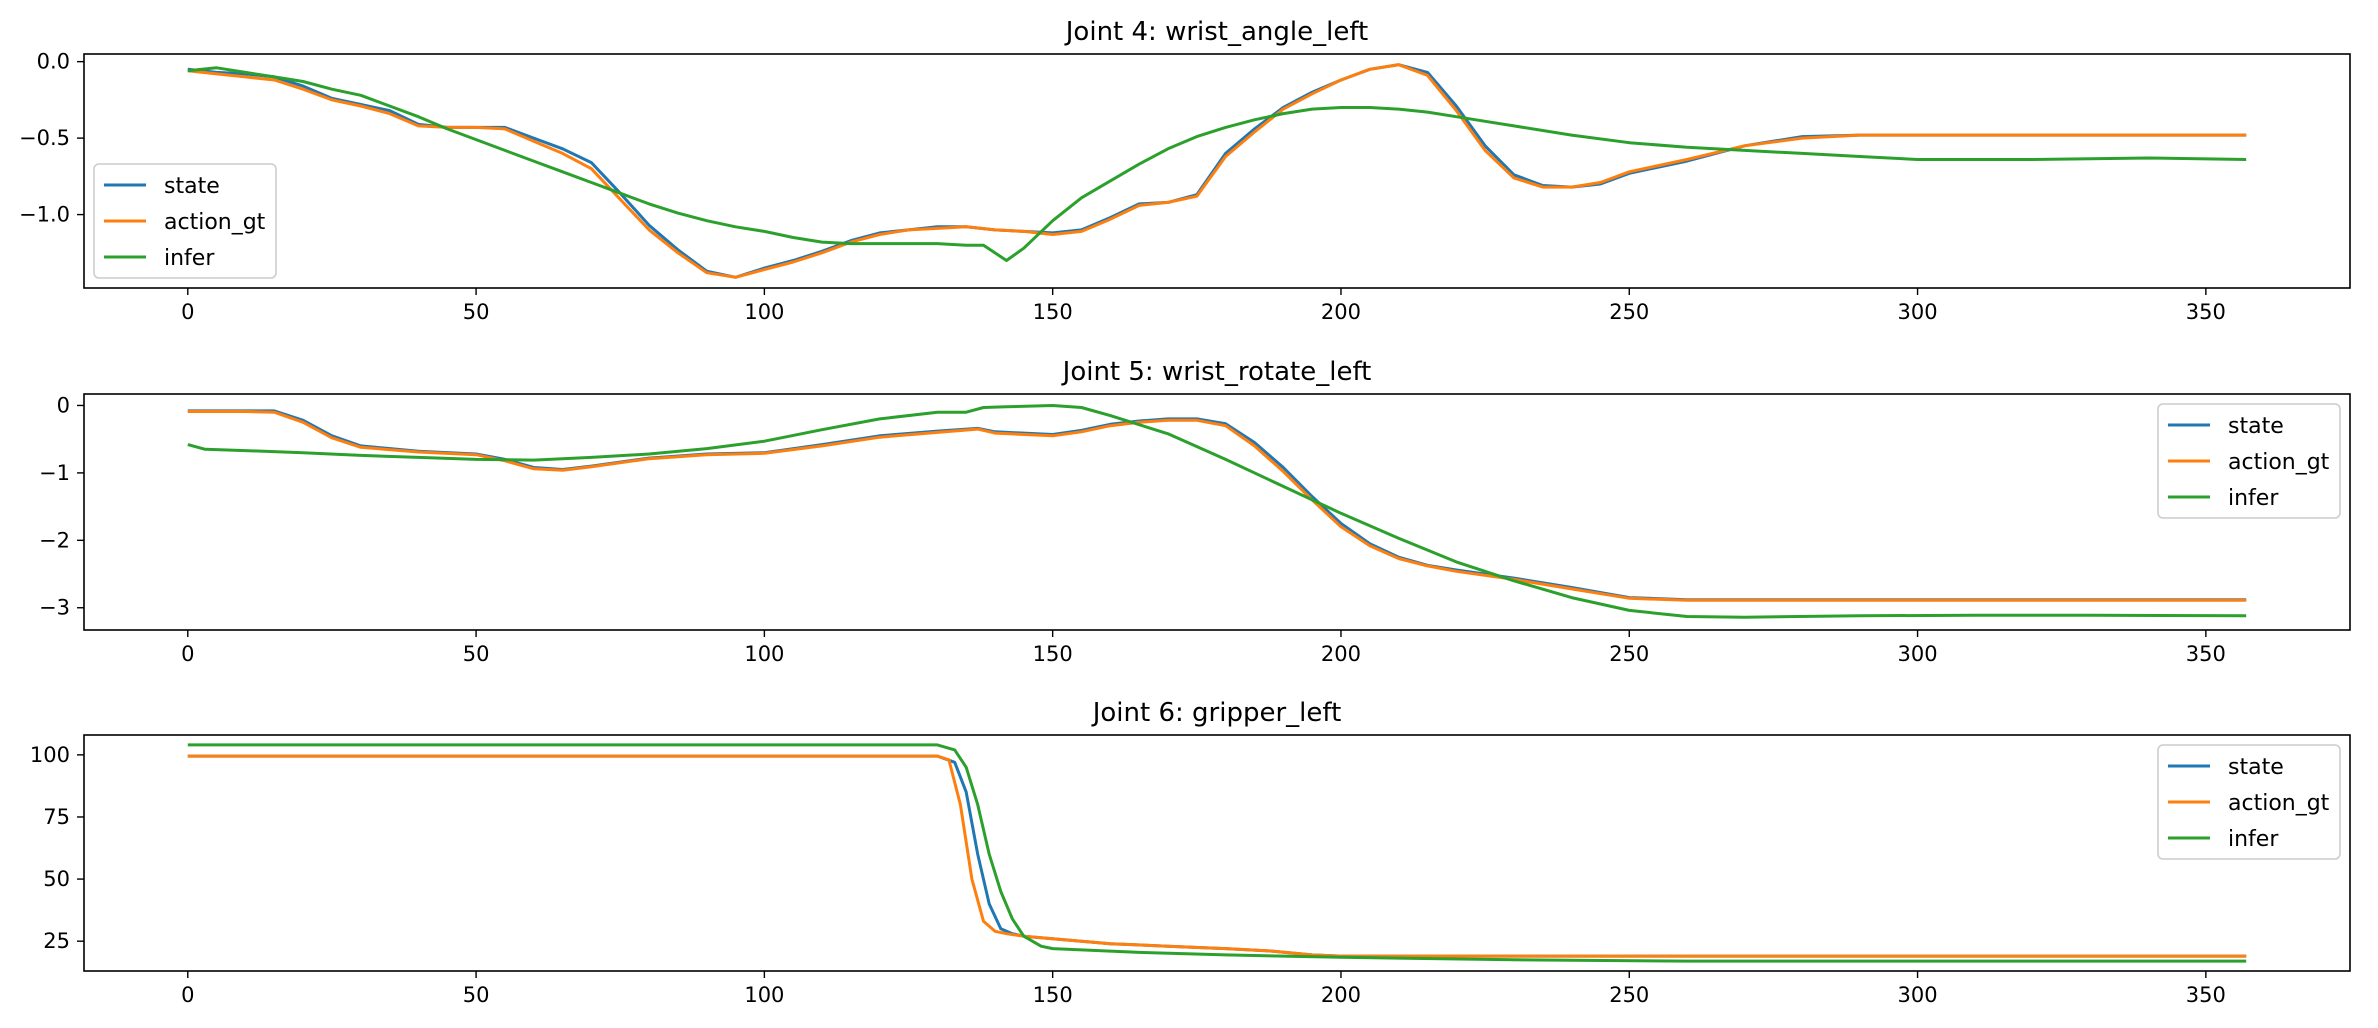 The image size is (2378, 1028). What do you see at coordinates (53, 62) in the screenshot?
I see `y-tick-label: 0.0` at bounding box center [53, 62].